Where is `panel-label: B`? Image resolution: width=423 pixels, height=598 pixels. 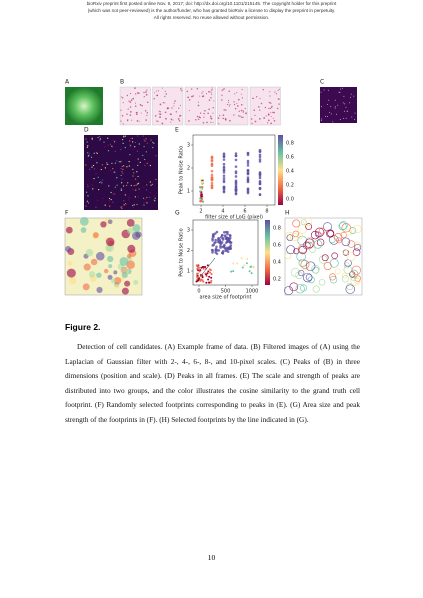 panel-label: B is located at coordinates (122, 82).